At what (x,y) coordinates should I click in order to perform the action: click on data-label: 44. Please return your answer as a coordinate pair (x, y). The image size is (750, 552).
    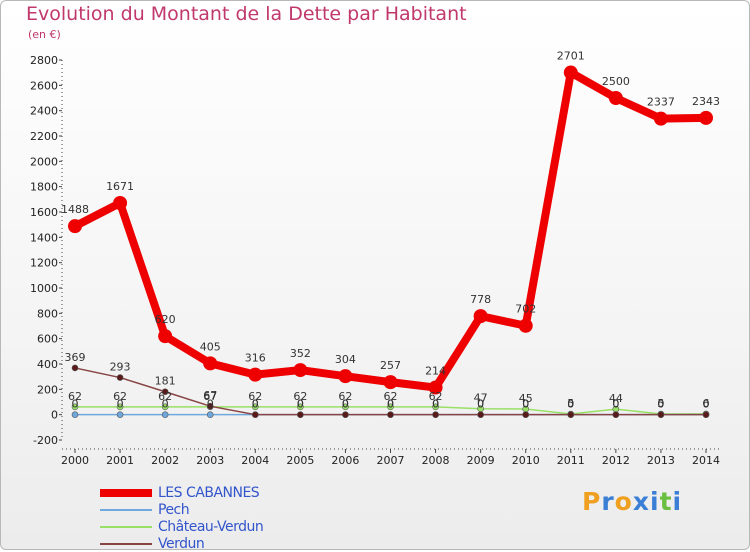
    Looking at the image, I should click on (616, 398).